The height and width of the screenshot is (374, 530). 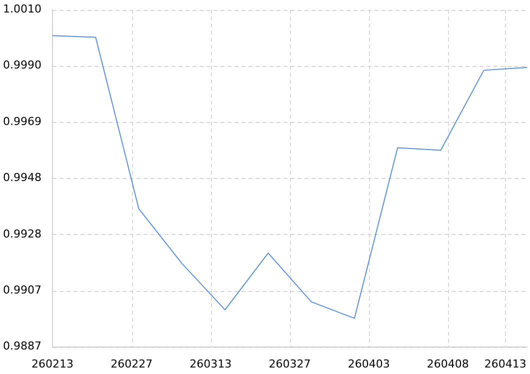 What do you see at coordinates (369, 363) in the screenshot?
I see `x-tick-label: 260403` at bounding box center [369, 363].